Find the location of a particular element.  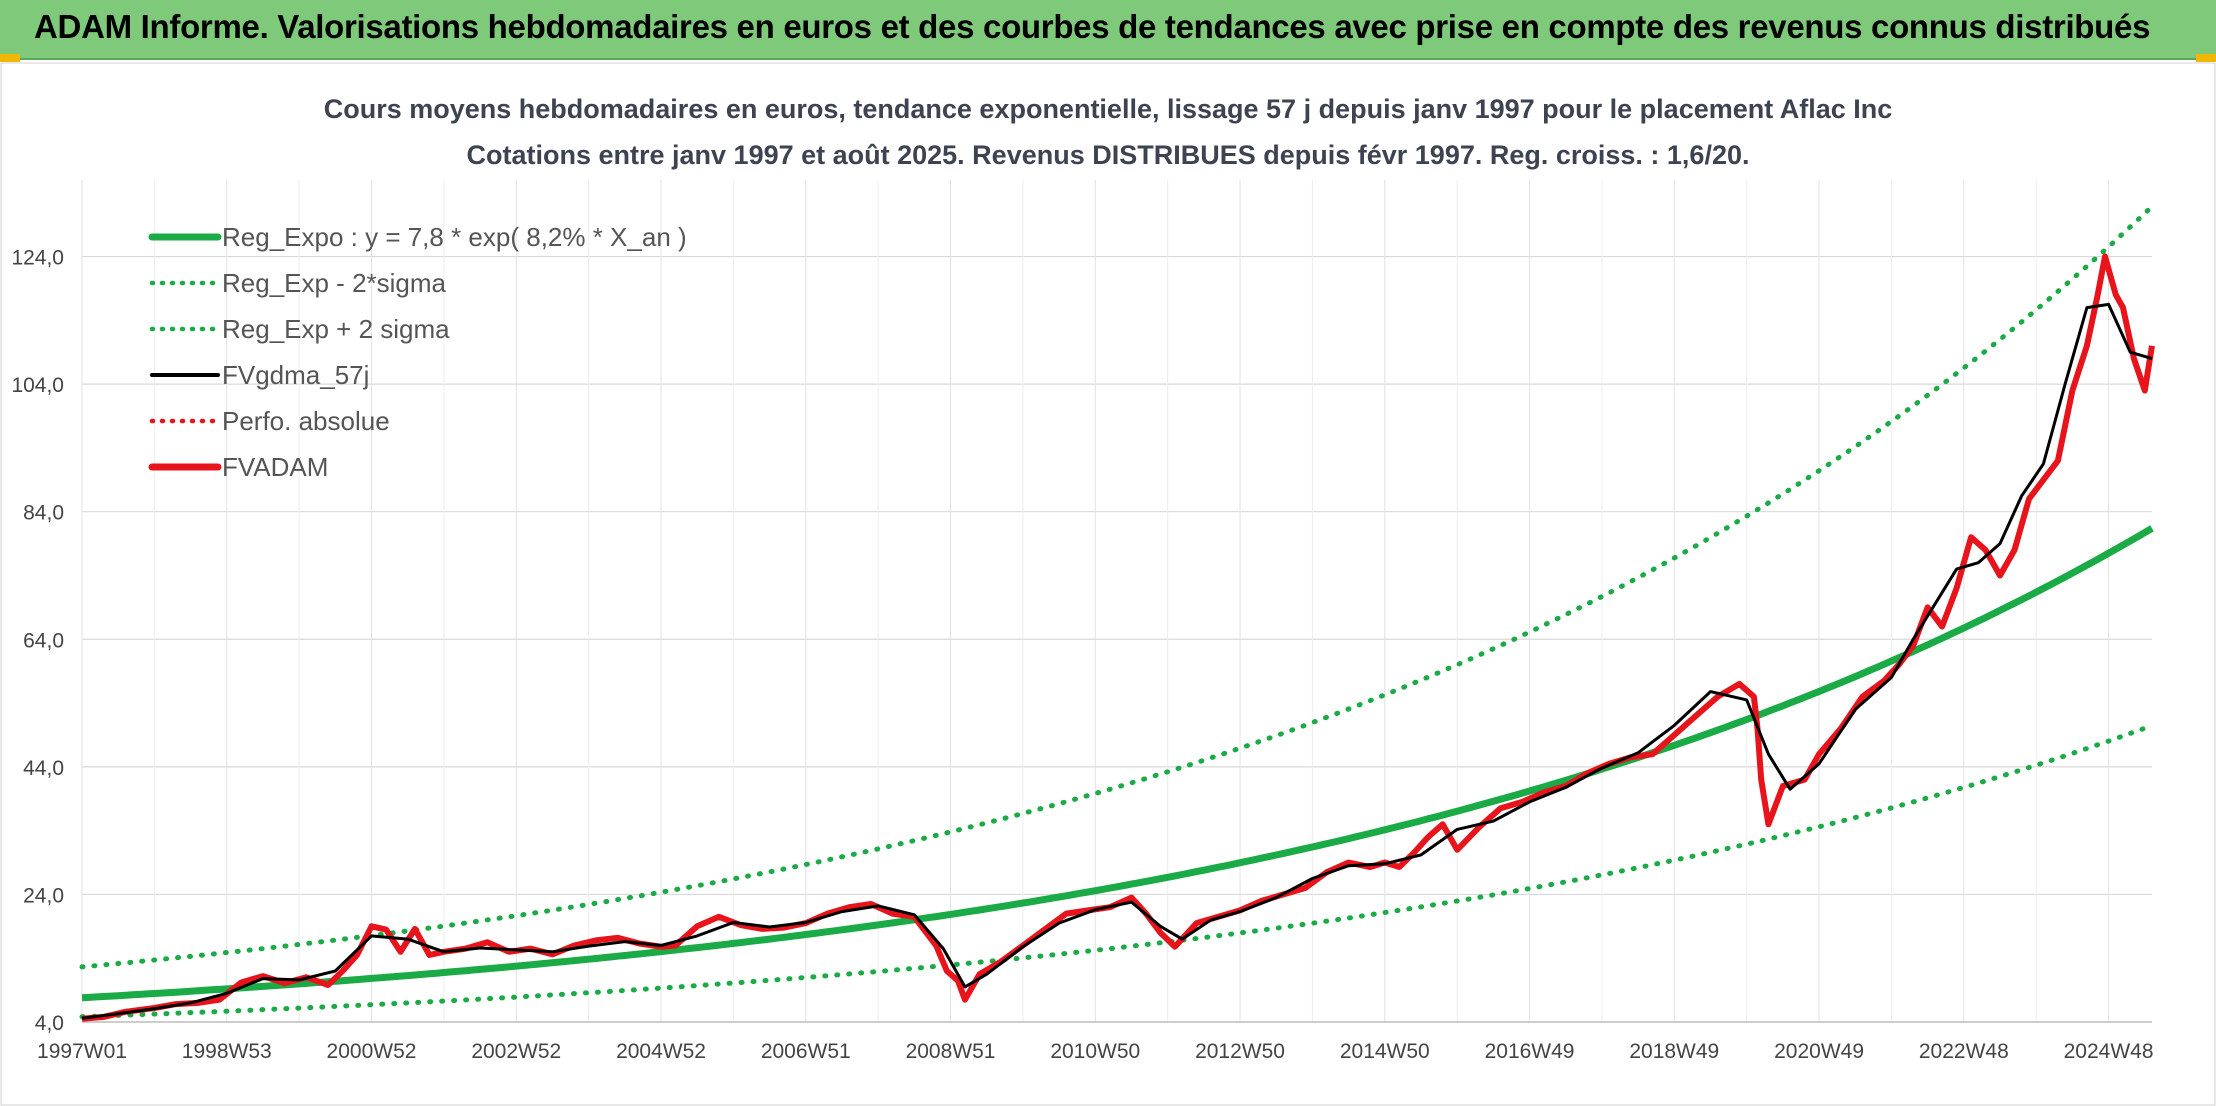

x-tick-label: 2000W52 is located at coordinates (372, 1051).